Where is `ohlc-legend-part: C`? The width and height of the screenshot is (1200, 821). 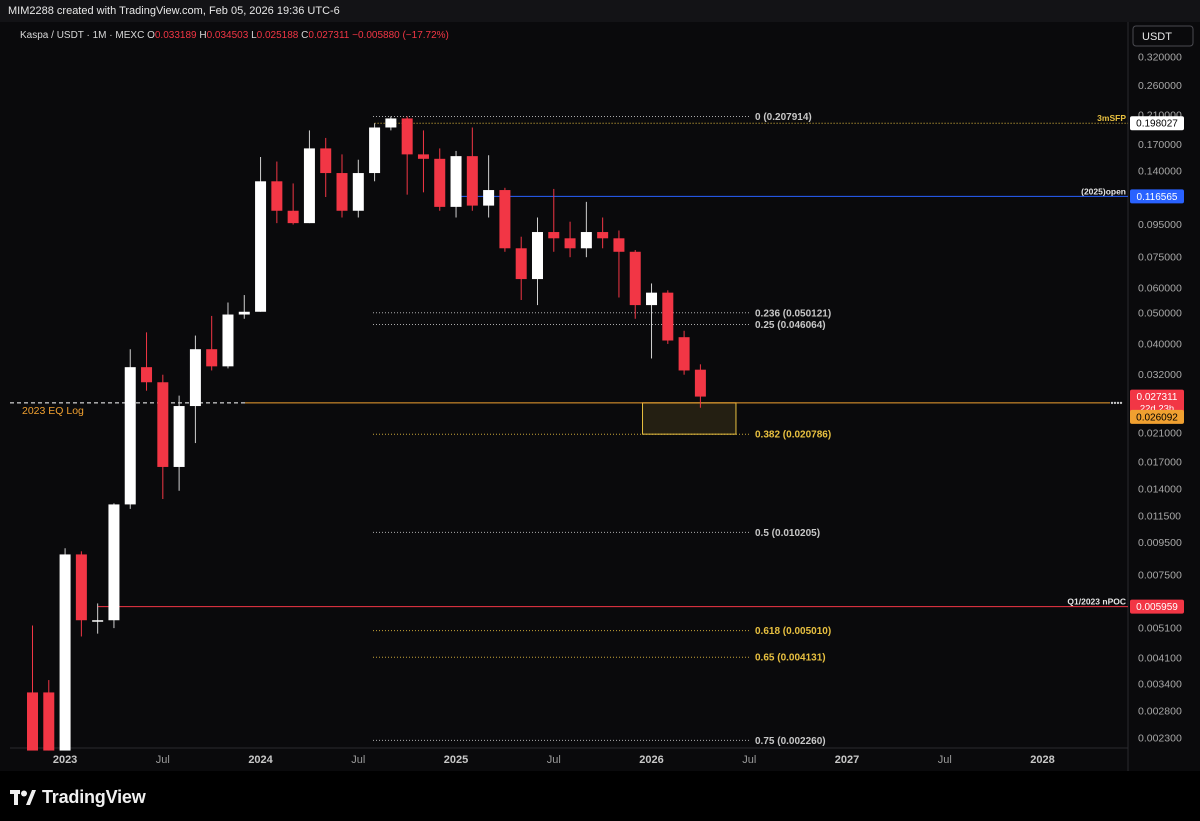
ohlc-legend-part: C is located at coordinates (304, 35).